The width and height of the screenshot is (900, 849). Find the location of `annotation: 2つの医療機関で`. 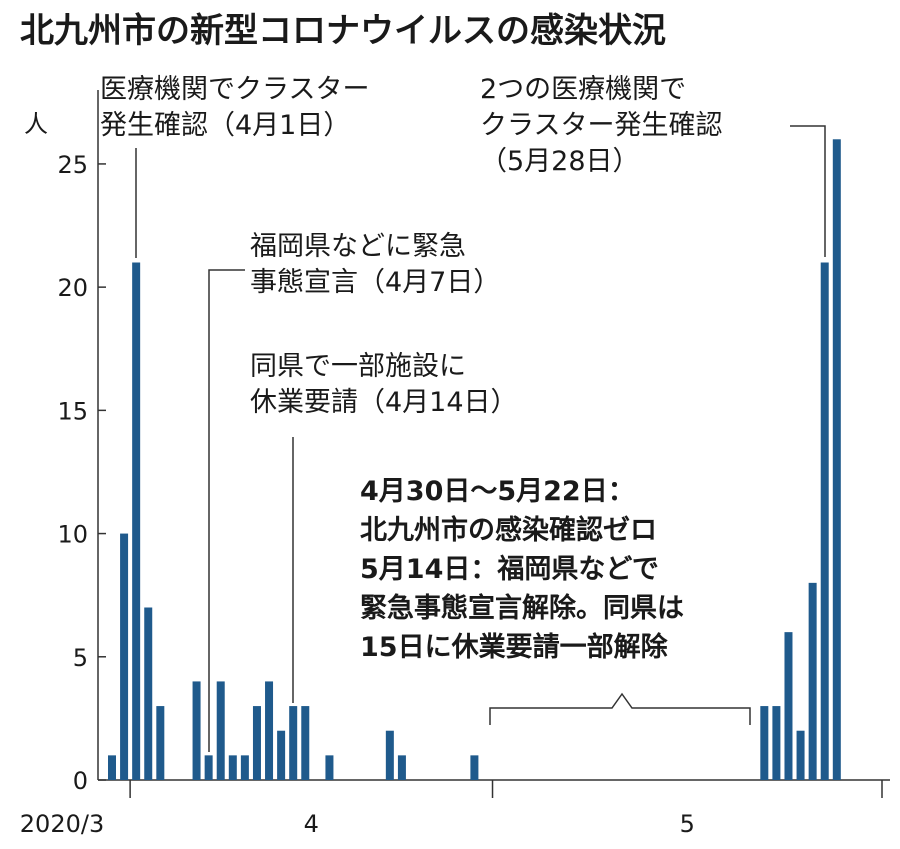

annotation: 2つの医療機関で is located at coordinates (583, 89).